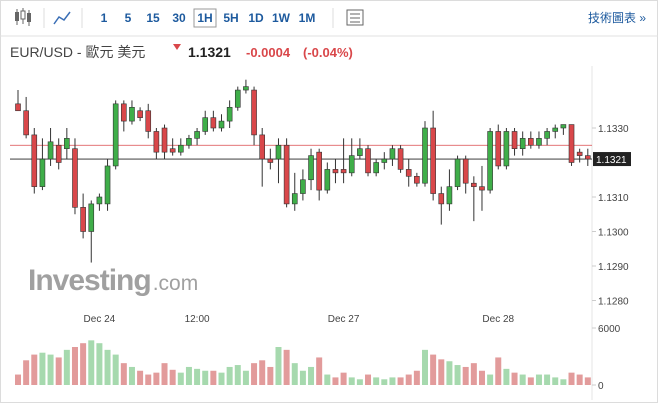  Describe the element at coordinates (613, 233) in the screenshot. I see `y-tick-label: 1.1300` at that location.